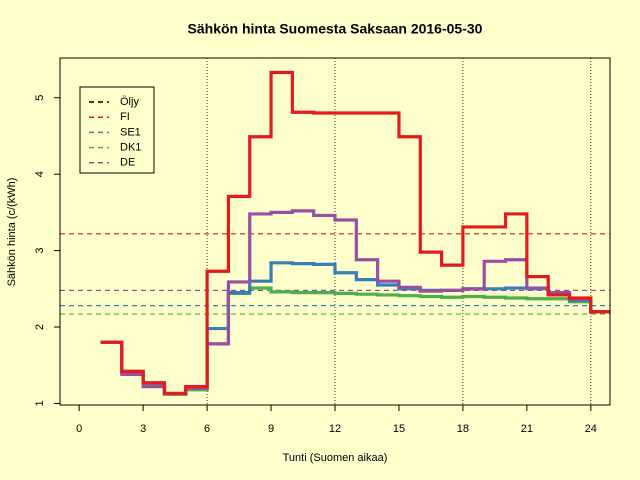  Describe the element at coordinates (591, 429) in the screenshot. I see `x-tick-label: 24` at that location.